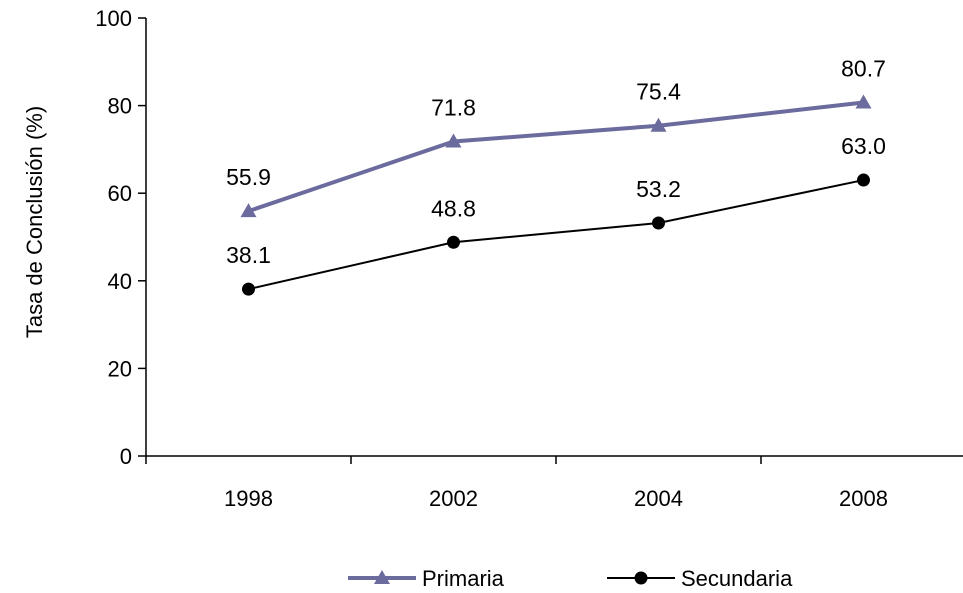  What do you see at coordinates (120, 106) in the screenshot?
I see `y-tick-label: 80` at bounding box center [120, 106].